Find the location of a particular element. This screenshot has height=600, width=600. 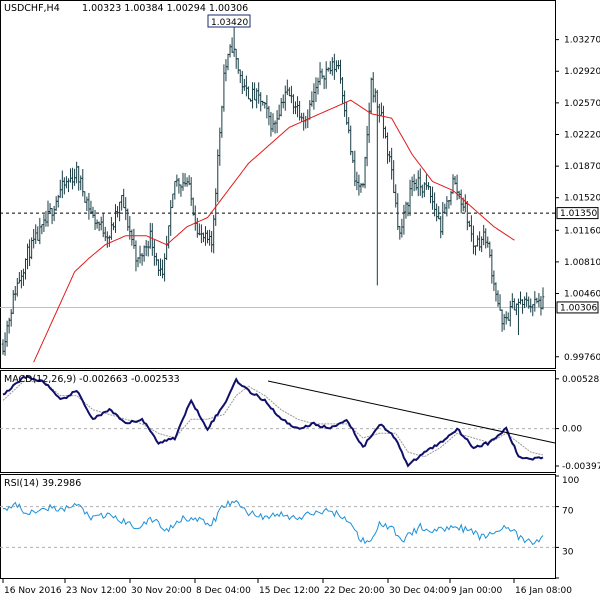

macd-y-tick-label: 0.00 is located at coordinates (572, 430).